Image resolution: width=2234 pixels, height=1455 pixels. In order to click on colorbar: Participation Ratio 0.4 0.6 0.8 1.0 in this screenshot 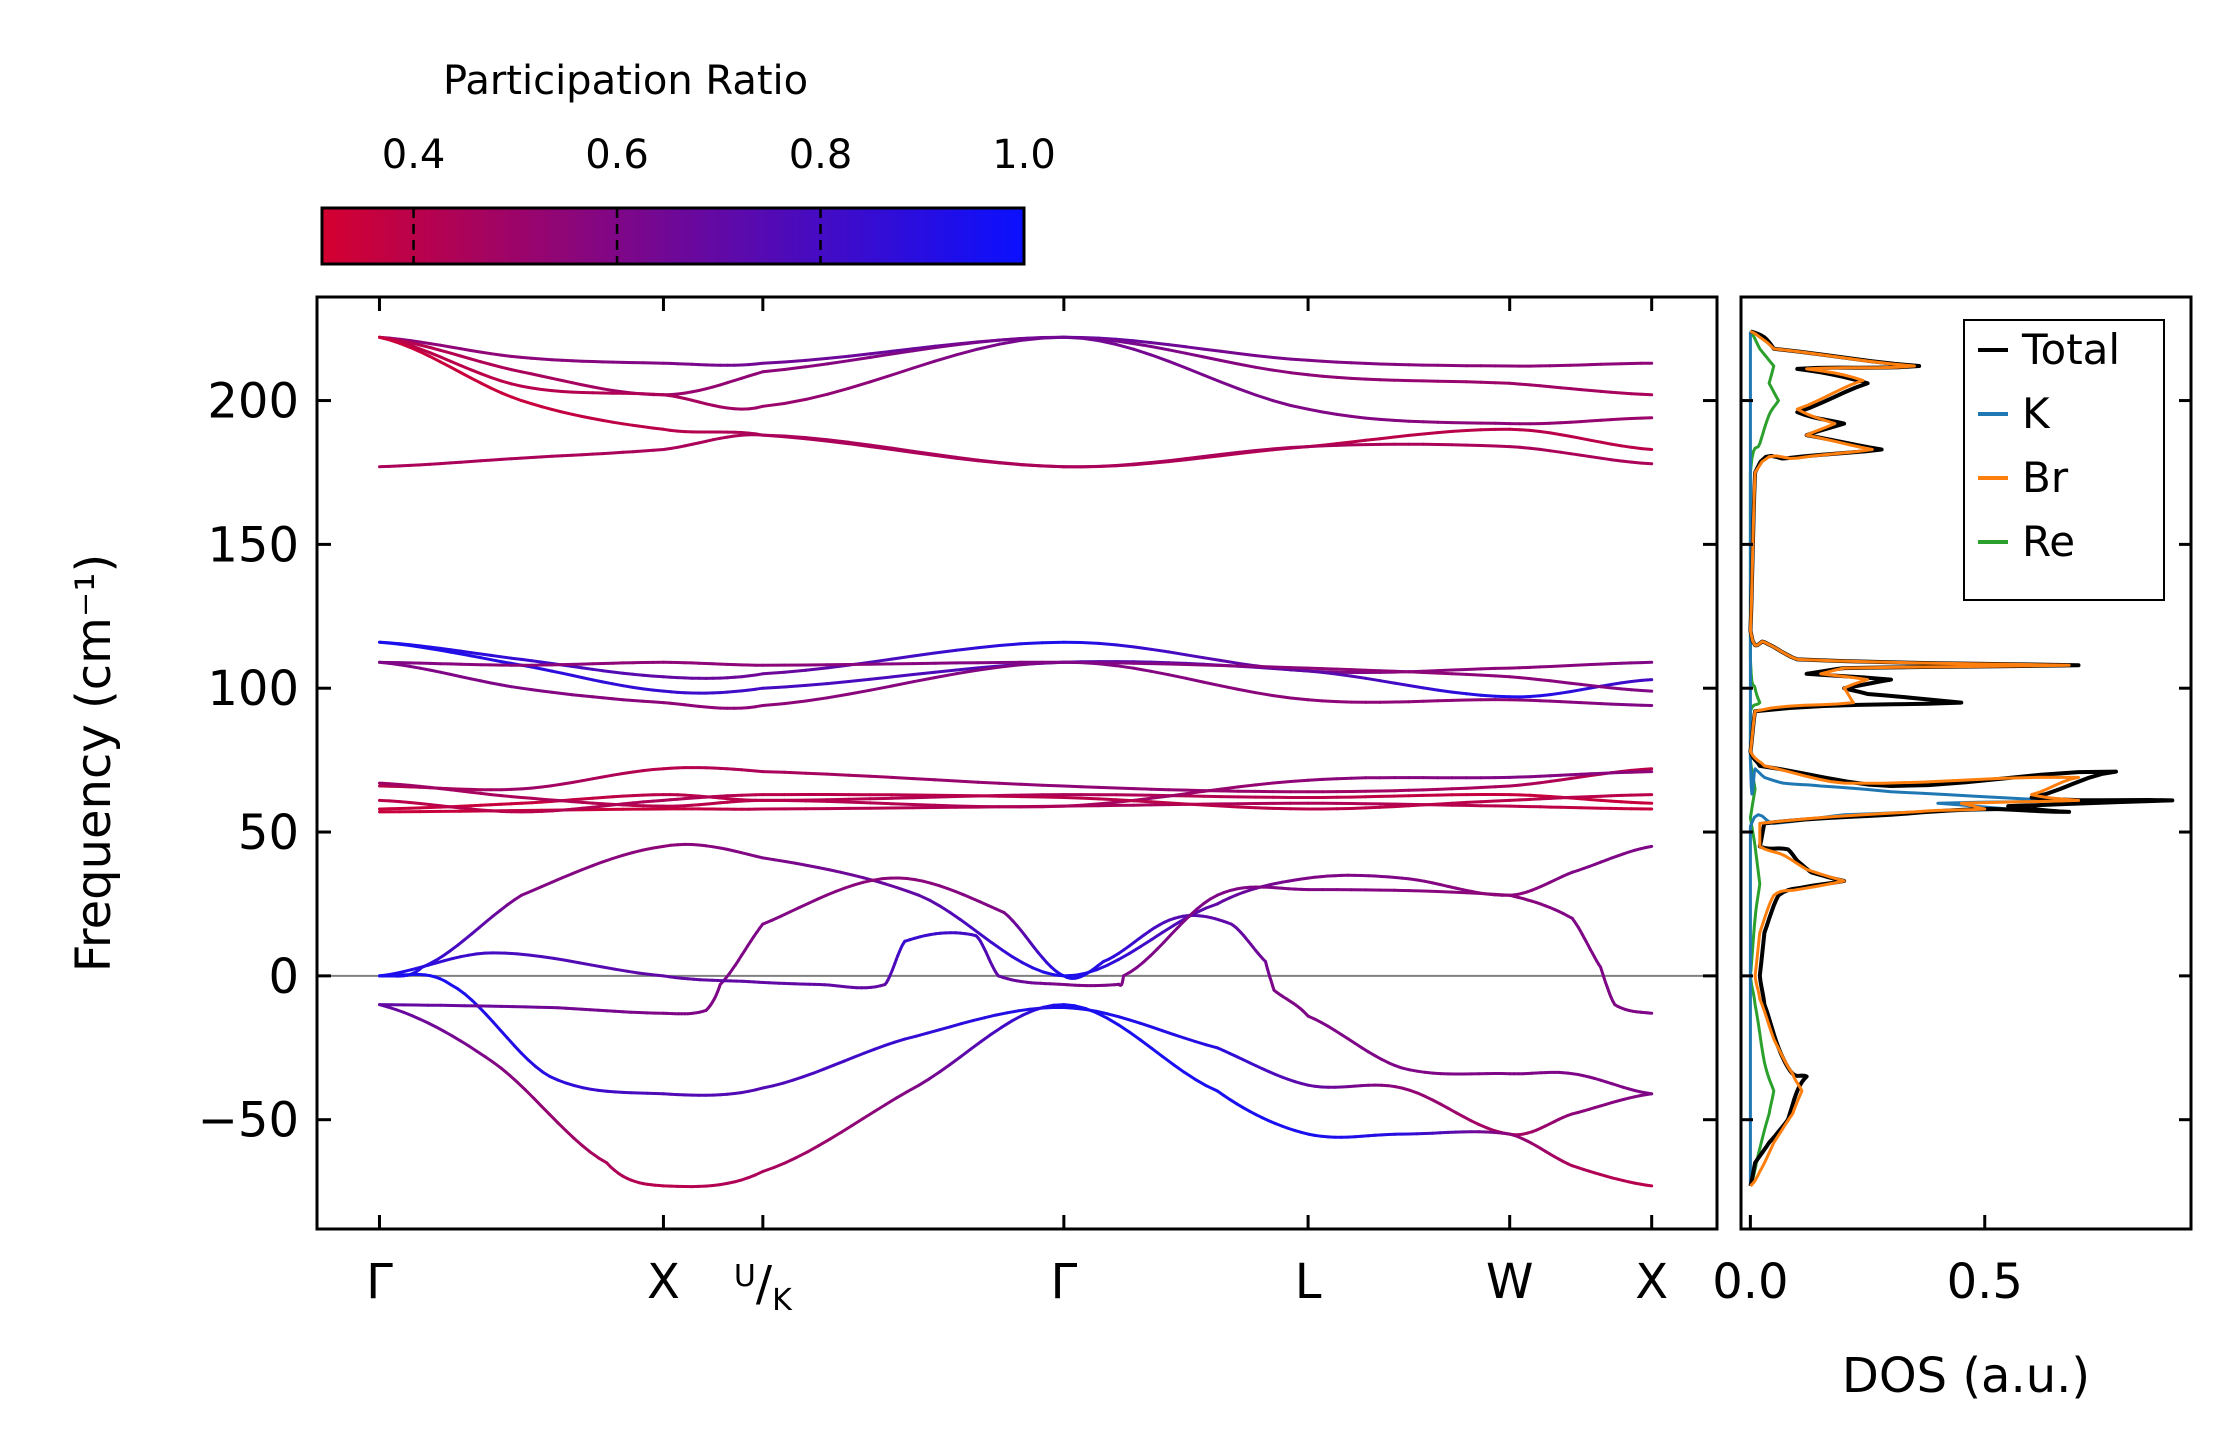, I will do `click(688, 162)`.